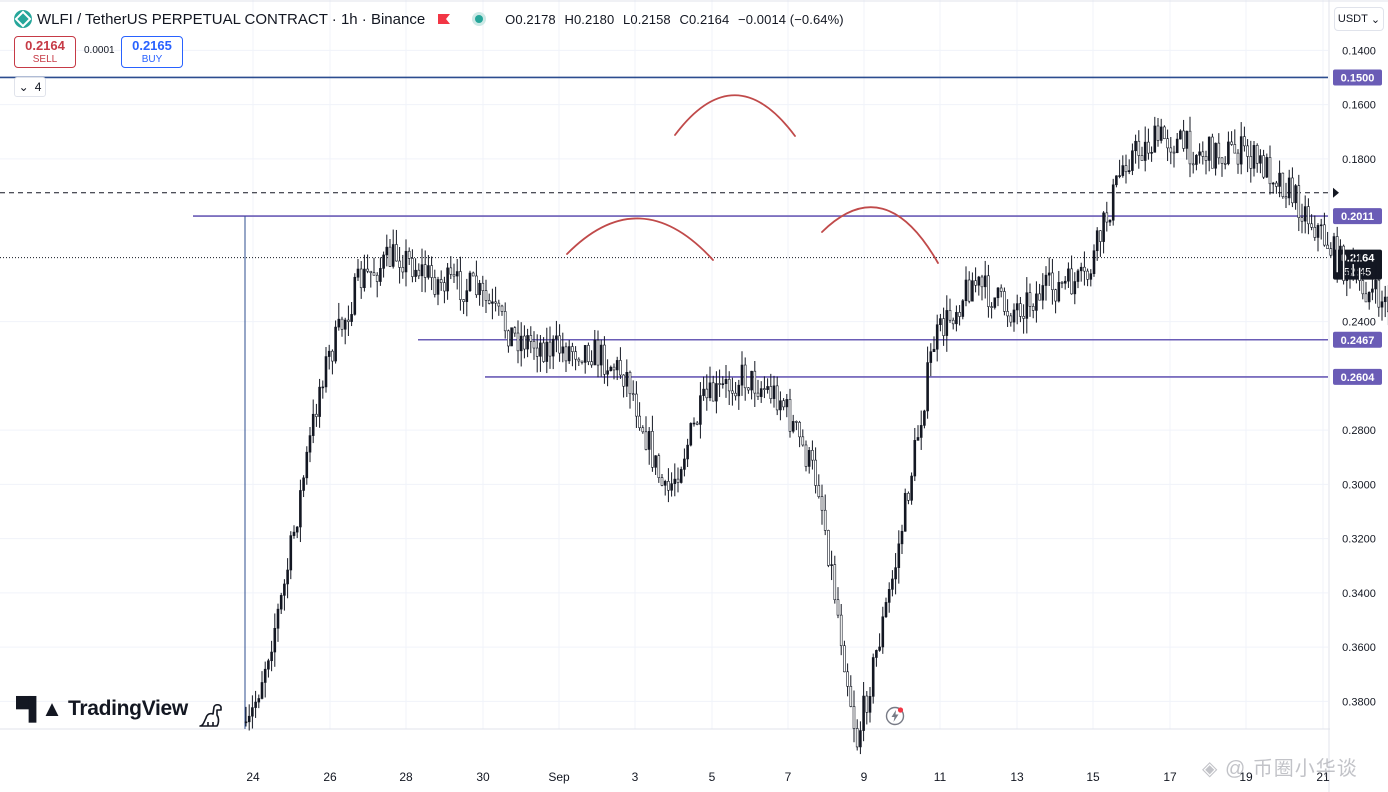 Image resolution: width=1388 pixels, height=792 pixels. Describe the element at coordinates (30, 87) in the screenshot. I see `indicators-toggle-button: ⌄ 4` at that location.